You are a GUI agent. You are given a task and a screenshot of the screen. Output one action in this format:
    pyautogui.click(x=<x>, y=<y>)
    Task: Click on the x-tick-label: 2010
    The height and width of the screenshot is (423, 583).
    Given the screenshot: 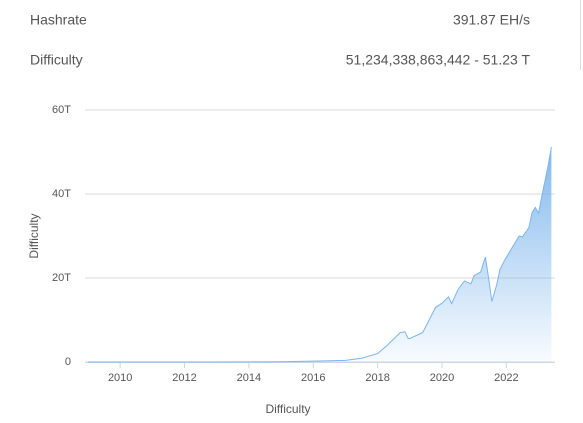 What is the action you would take?
    pyautogui.click(x=120, y=378)
    